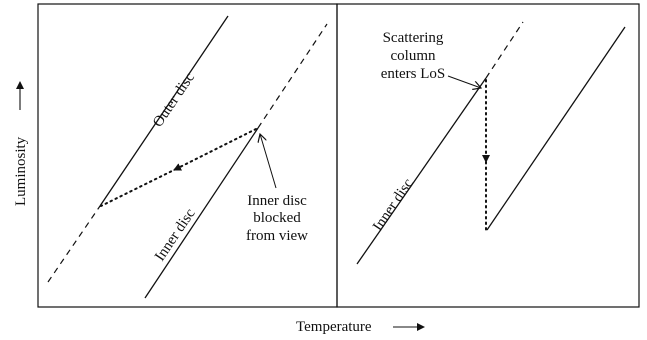 This screenshot has width=647, height=340. Describe the element at coordinates (334, 327) in the screenshot. I see `x-axis-label: Temperature` at that location.